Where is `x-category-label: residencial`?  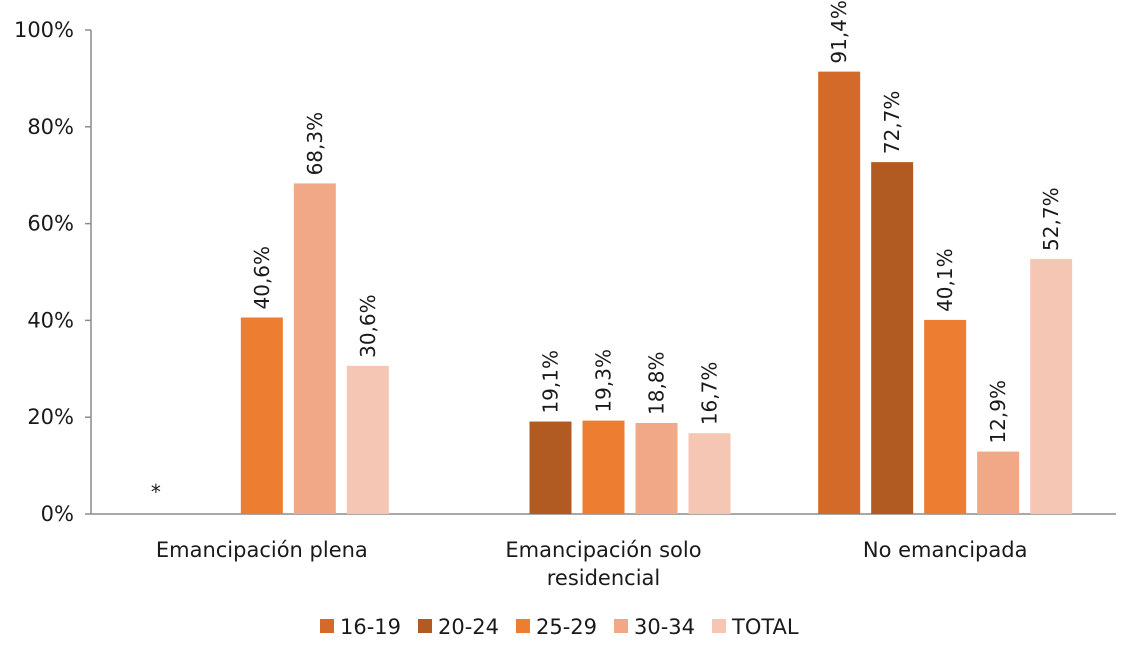
x-category-label: residencial is located at coordinates (604, 578).